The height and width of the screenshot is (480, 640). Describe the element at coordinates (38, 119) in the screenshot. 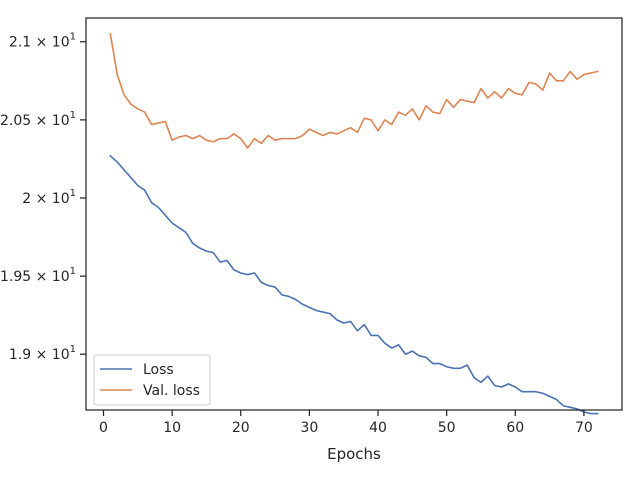

I see `y-tick-label: 2.05 × 10¹` at that location.